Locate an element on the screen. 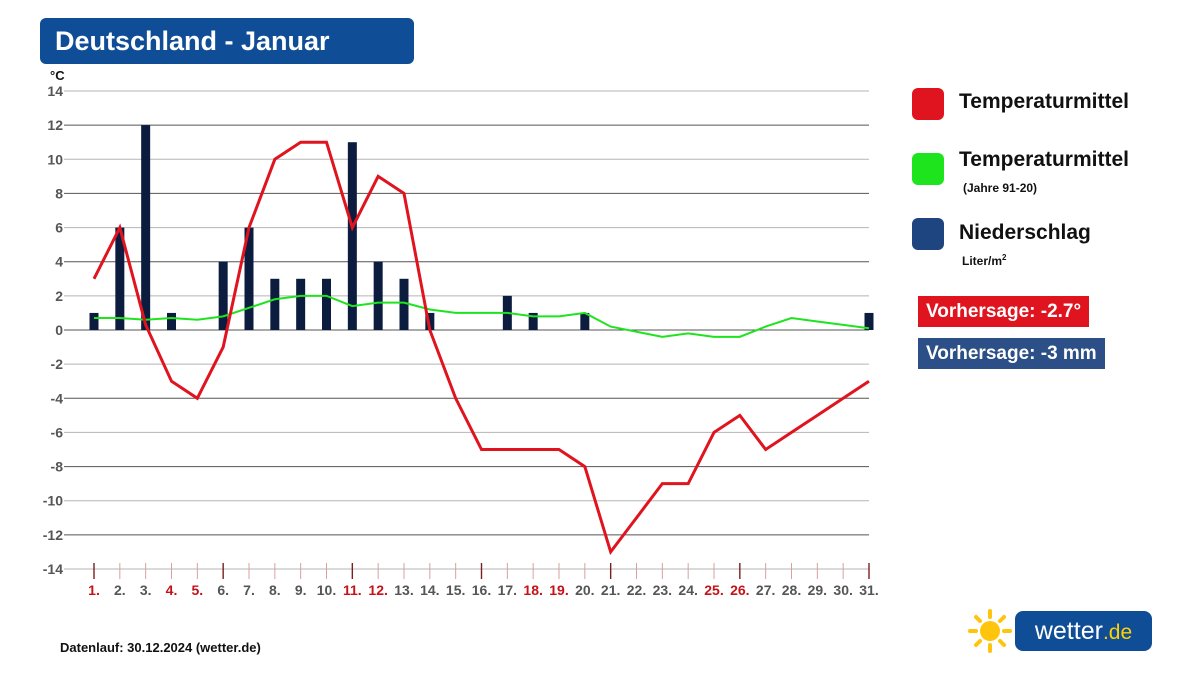  x-tick-label: 31. is located at coordinates (868, 590).